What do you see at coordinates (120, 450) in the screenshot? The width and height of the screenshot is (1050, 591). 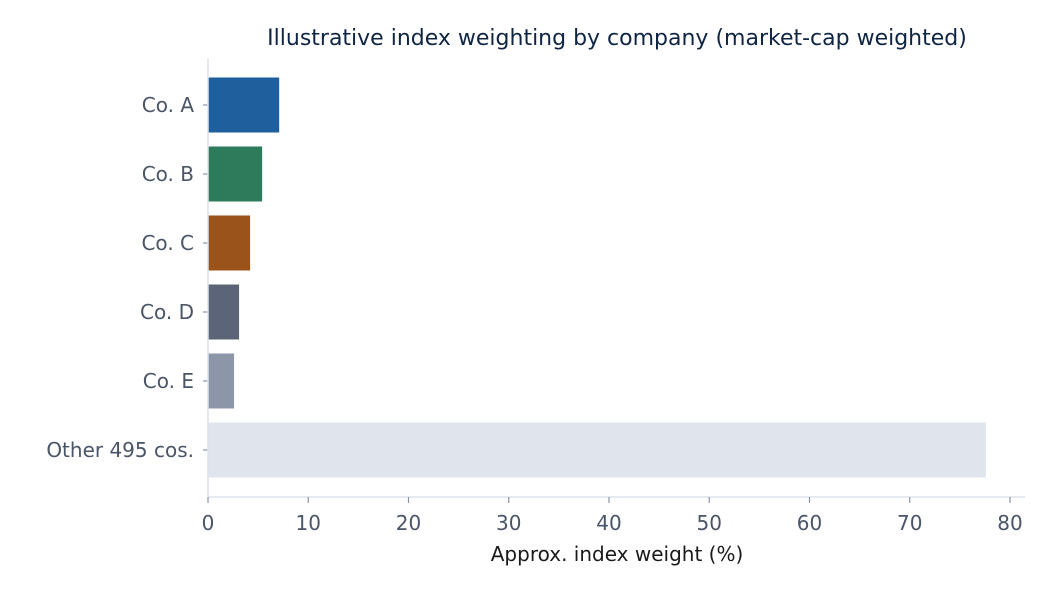 I see `category-label: Other 495 cos.` at bounding box center [120, 450].